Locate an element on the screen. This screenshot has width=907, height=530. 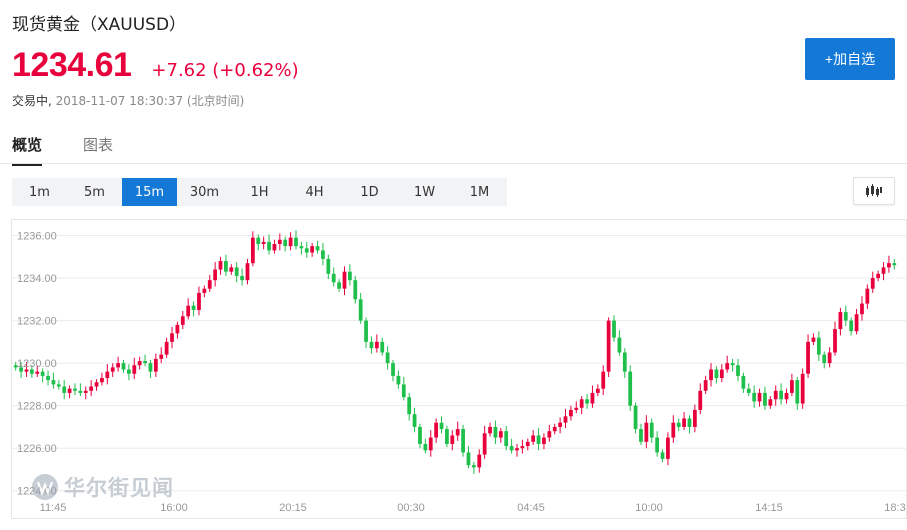
period-1d: 1D is located at coordinates (369, 192).